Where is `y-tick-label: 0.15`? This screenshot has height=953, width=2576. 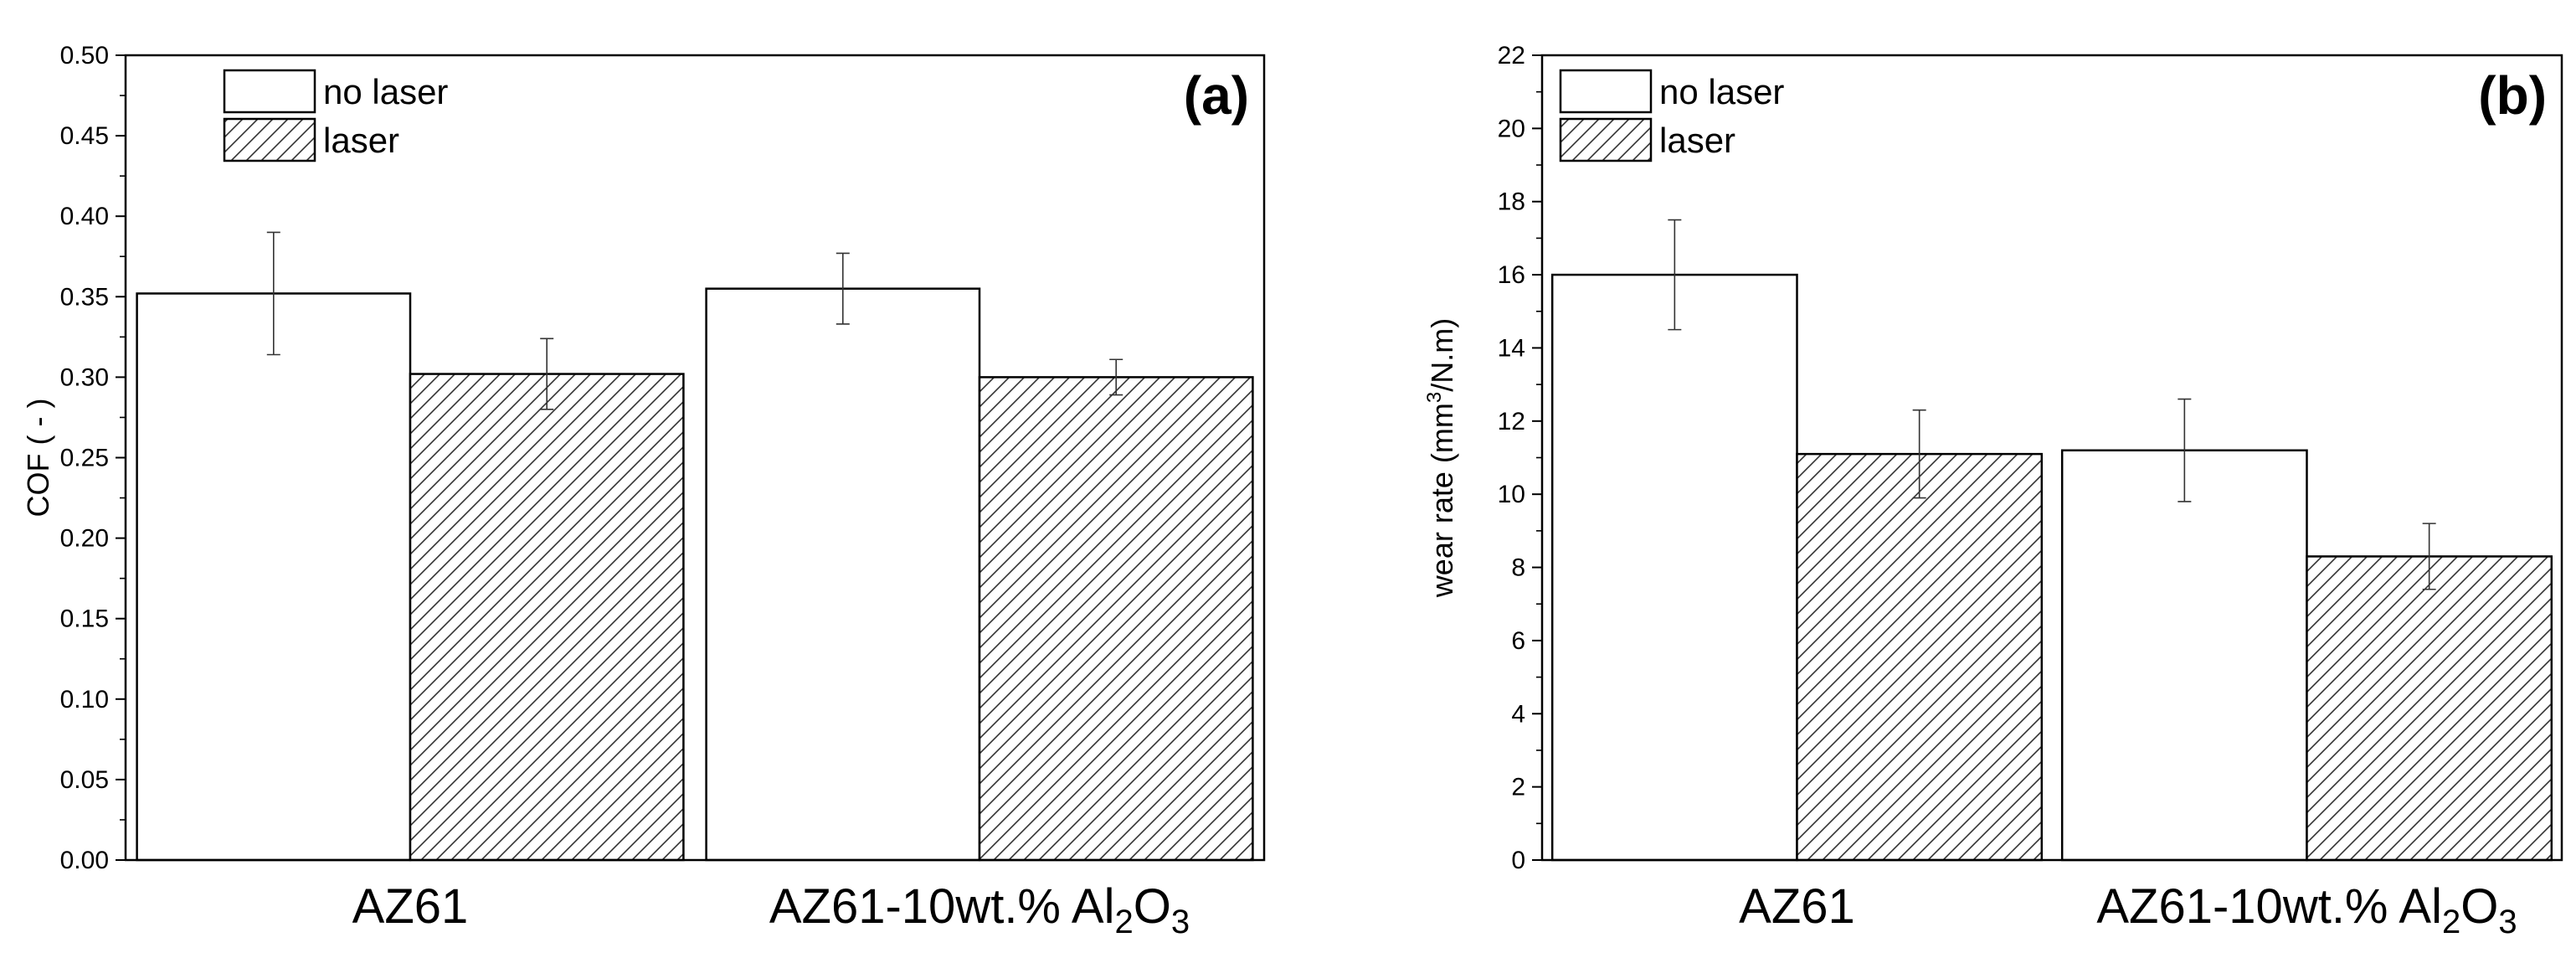 y-tick-label: 0.15 is located at coordinates (85, 619).